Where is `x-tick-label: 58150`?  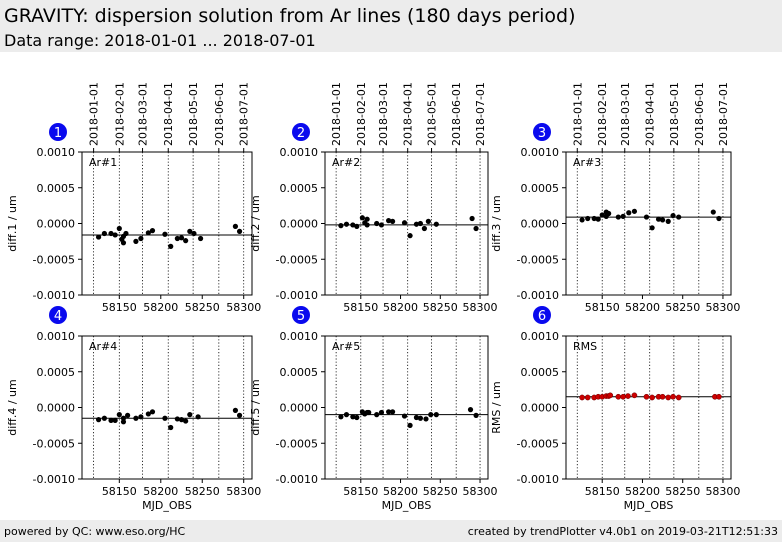 x-tick-label: 58150 is located at coordinates (602, 491).